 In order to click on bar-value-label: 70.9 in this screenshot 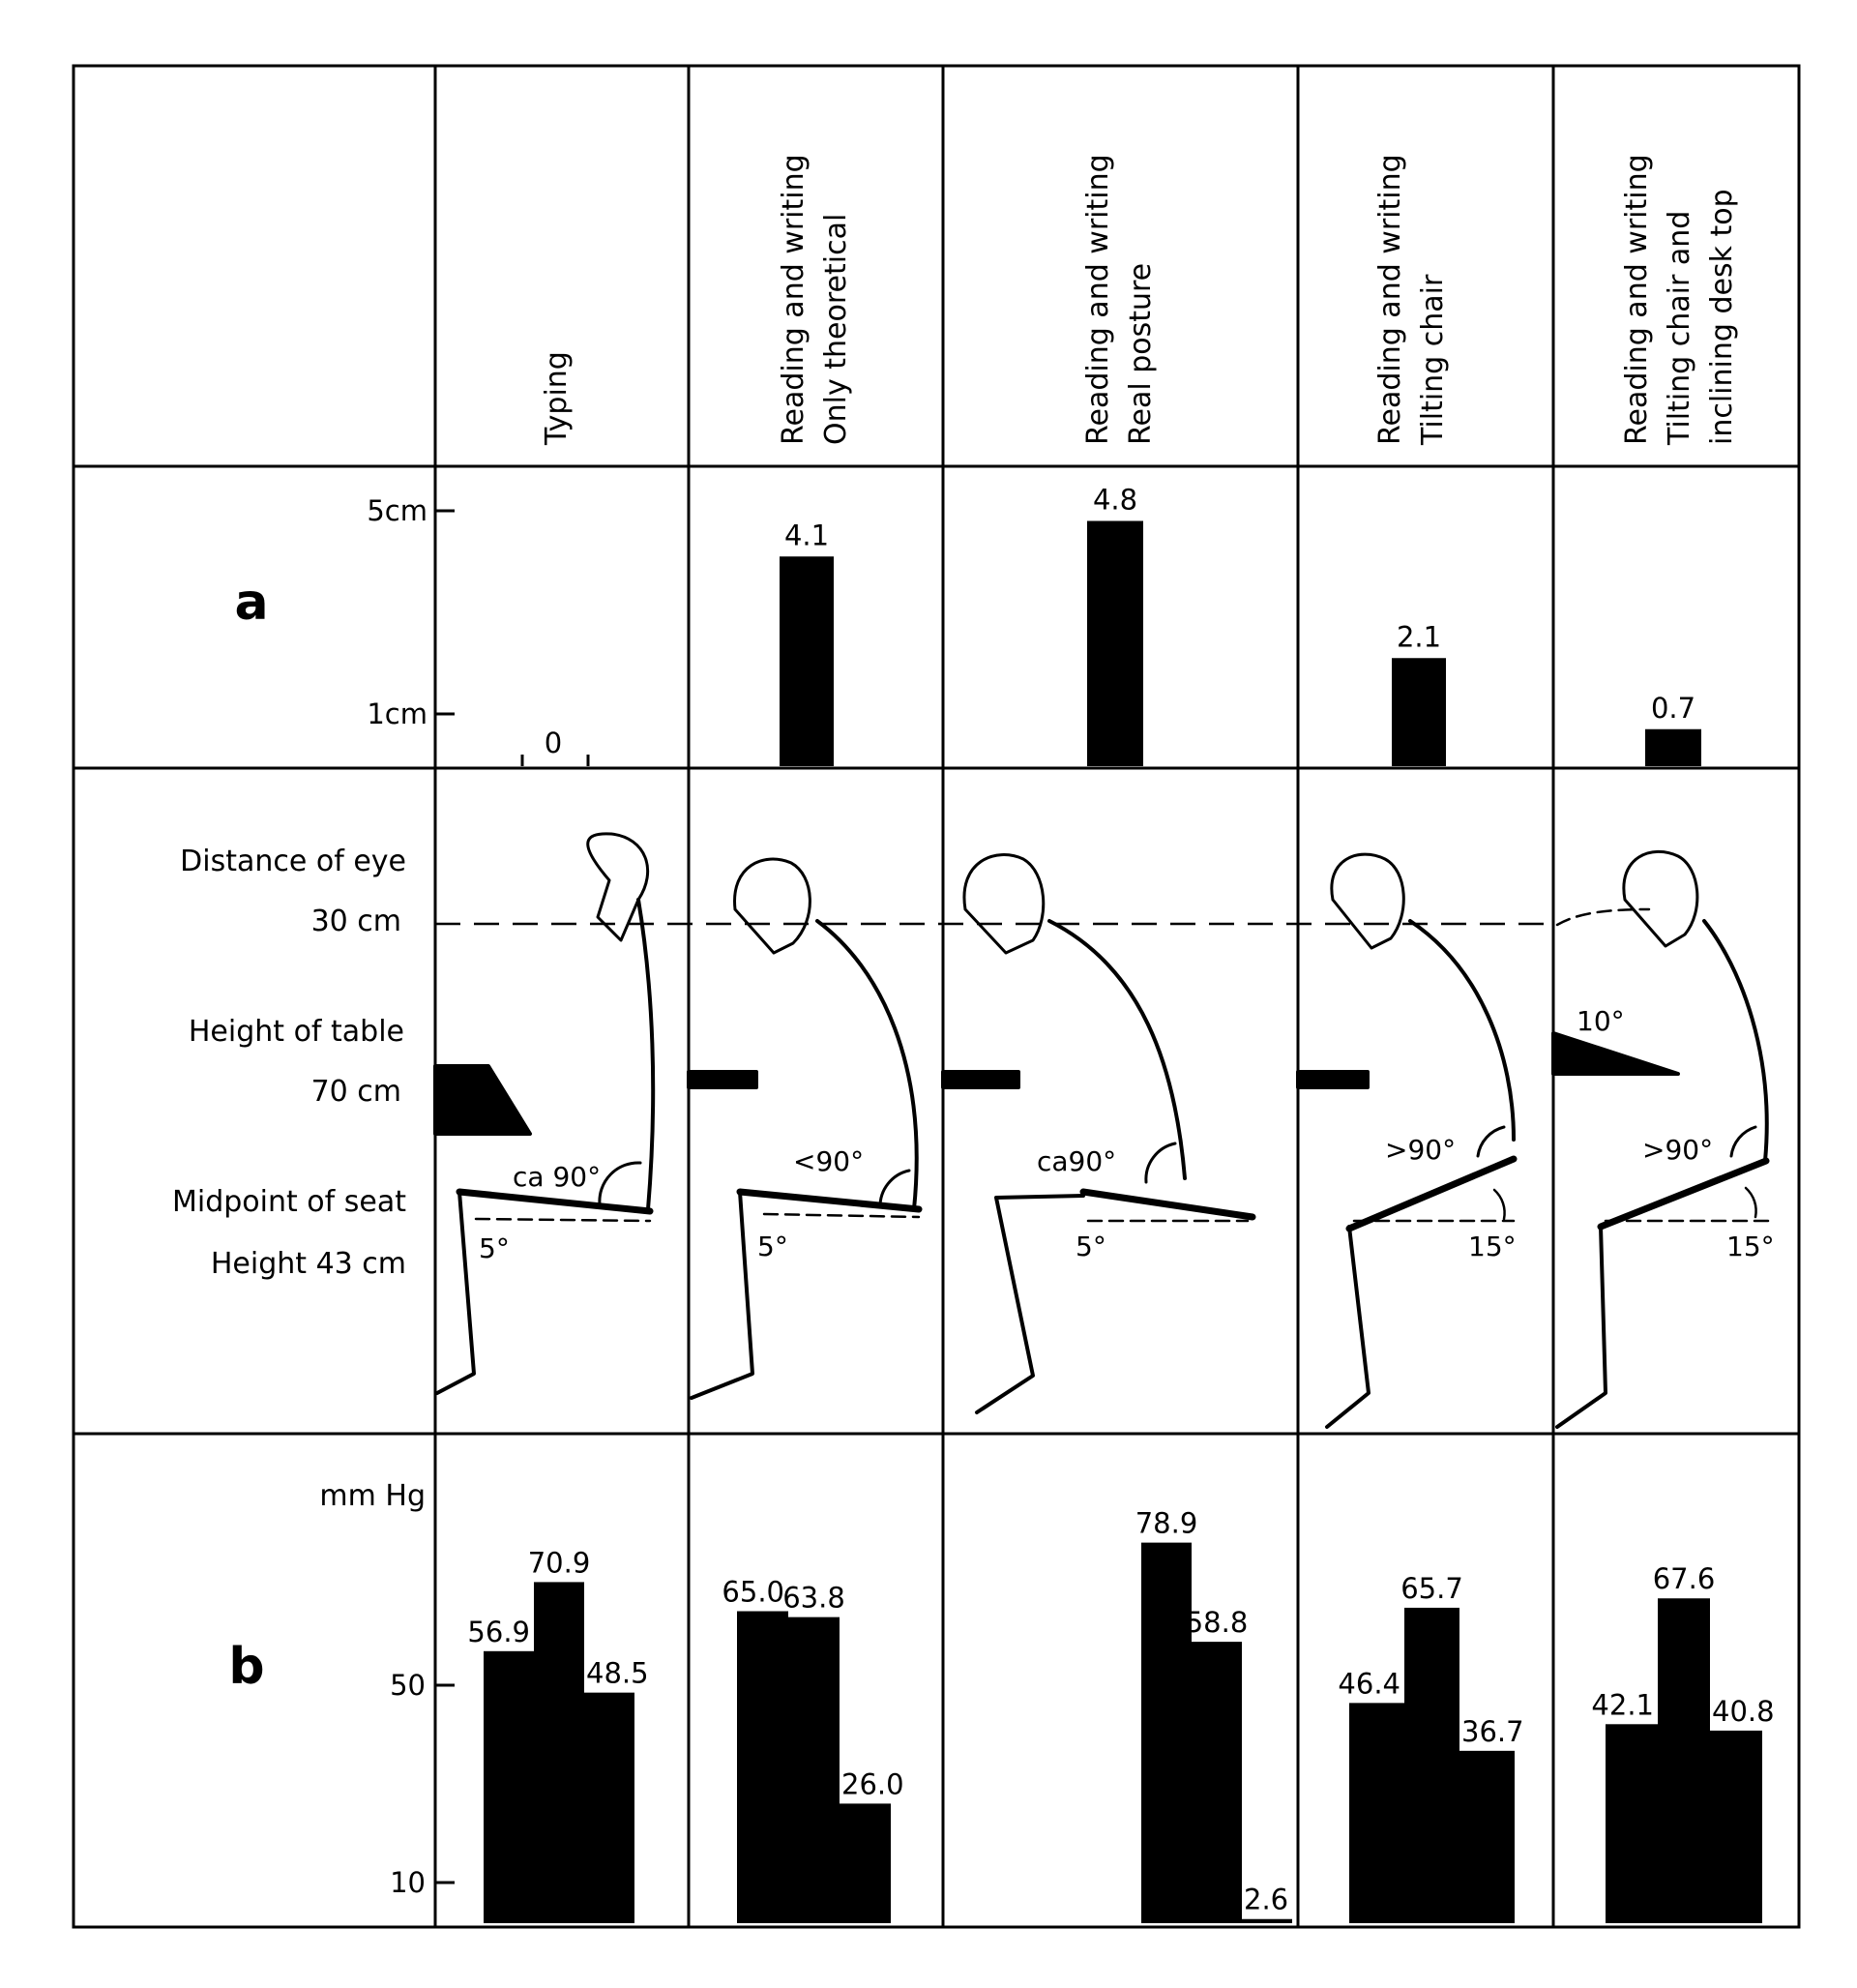, I will do `click(559, 1562)`.